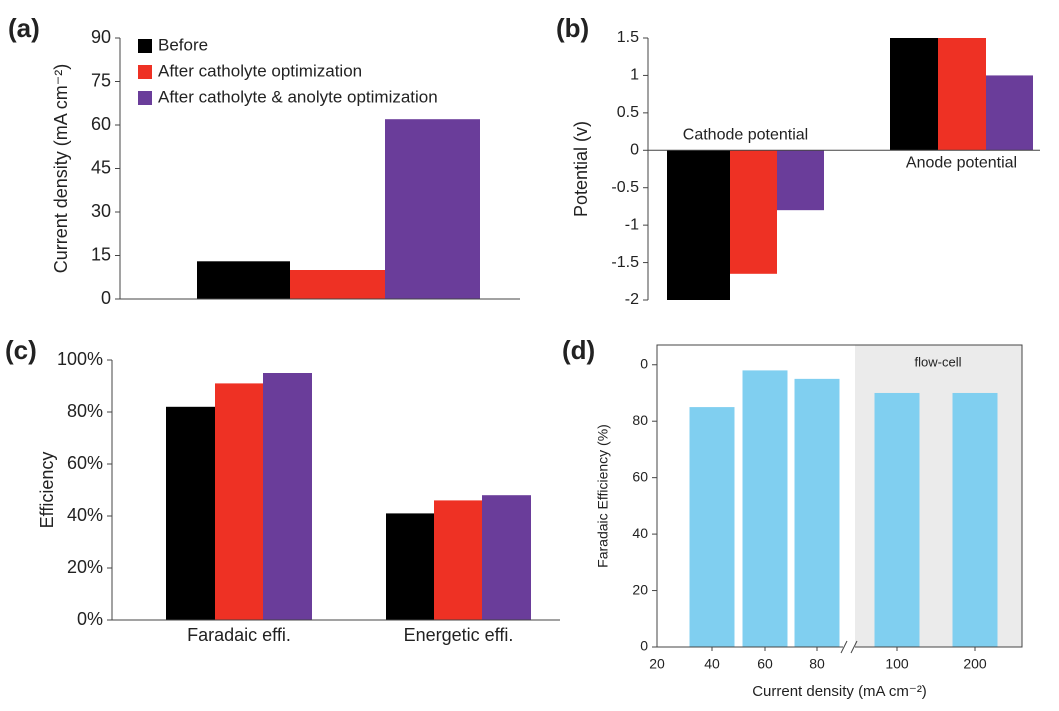 The height and width of the screenshot is (711, 1059). I want to click on y-axis-label: Potential (v), so click(581, 169).